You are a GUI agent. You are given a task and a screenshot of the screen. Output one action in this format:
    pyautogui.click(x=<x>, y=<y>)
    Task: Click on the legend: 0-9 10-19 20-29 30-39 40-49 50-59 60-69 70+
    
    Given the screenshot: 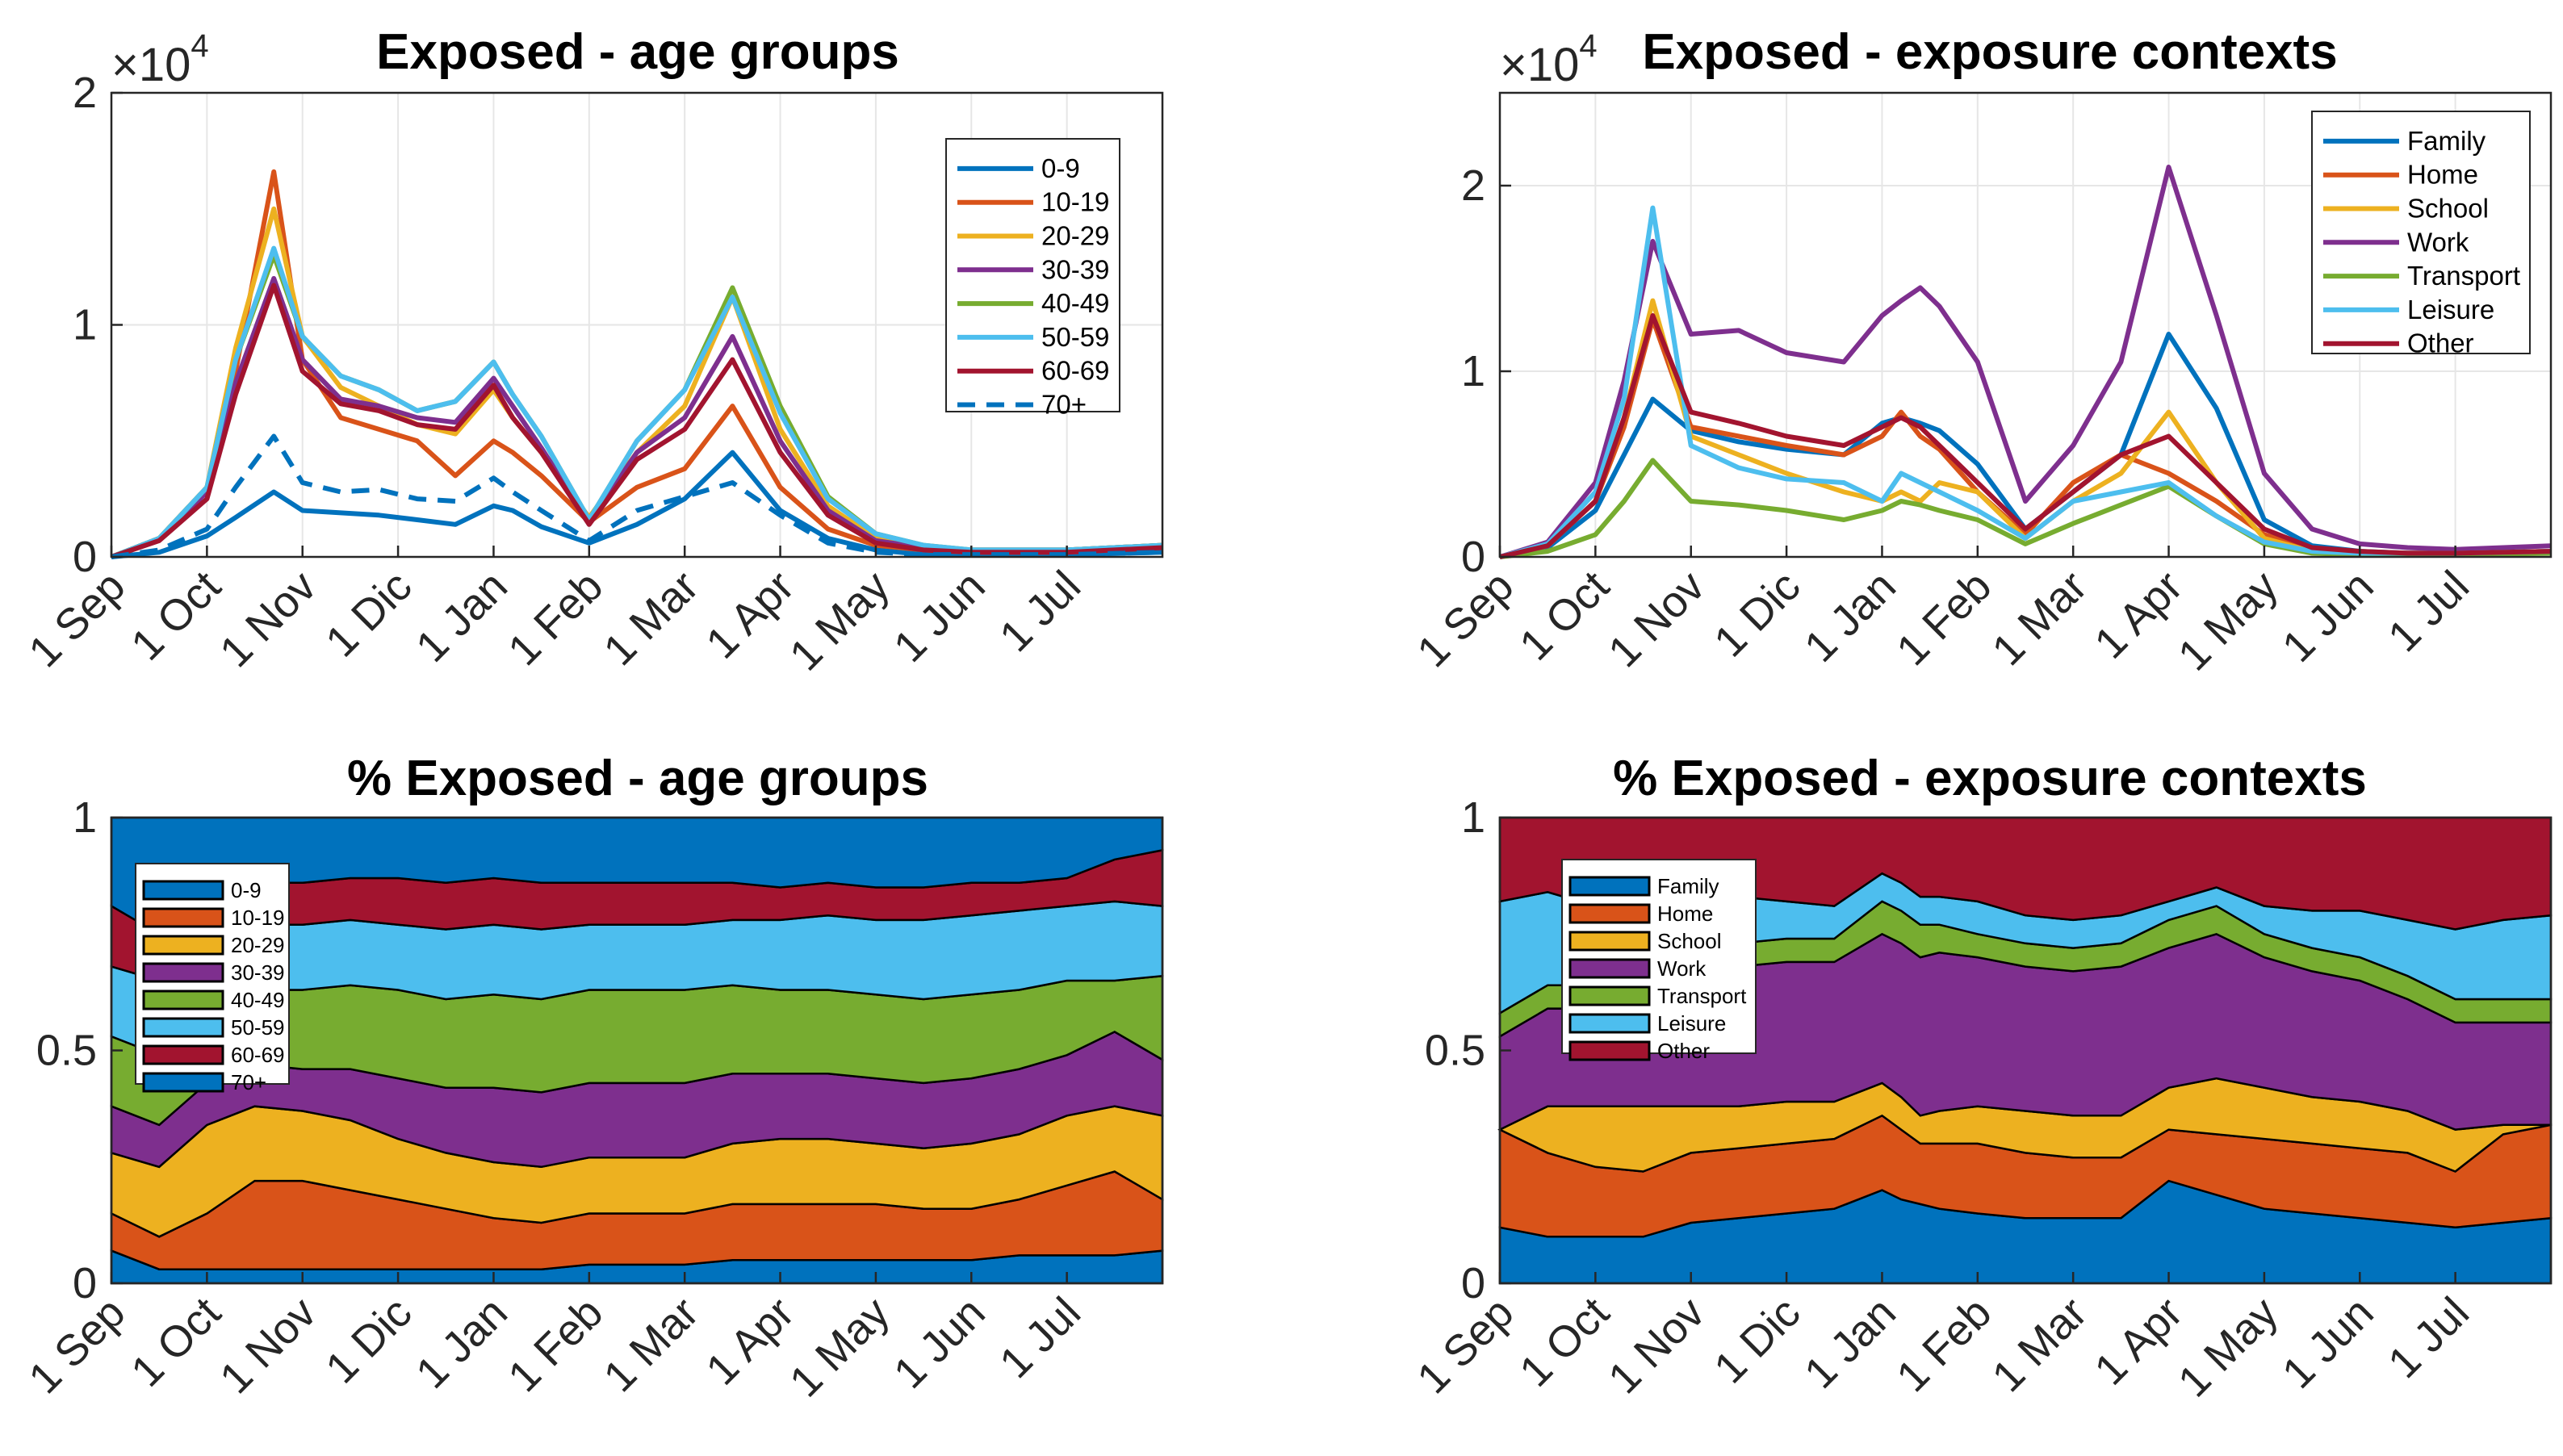 What is the action you would take?
    pyautogui.click(x=213, y=979)
    